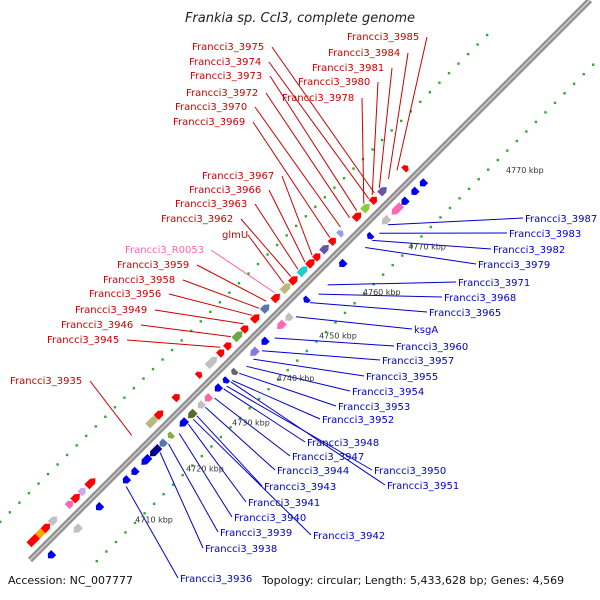 The height and width of the screenshot is (600, 600). Describe the element at coordinates (216, 579) in the screenshot. I see `gene-label: Francci3_3936` at that location.